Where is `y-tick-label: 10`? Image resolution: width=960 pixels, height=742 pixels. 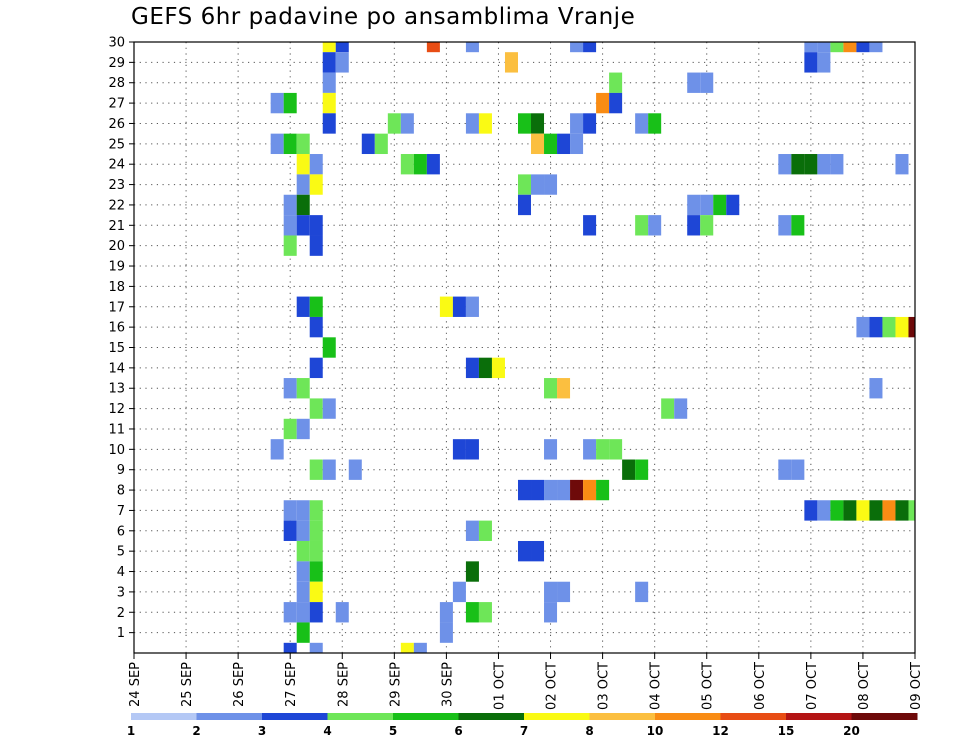
y-tick-label: 10 is located at coordinates (116, 450).